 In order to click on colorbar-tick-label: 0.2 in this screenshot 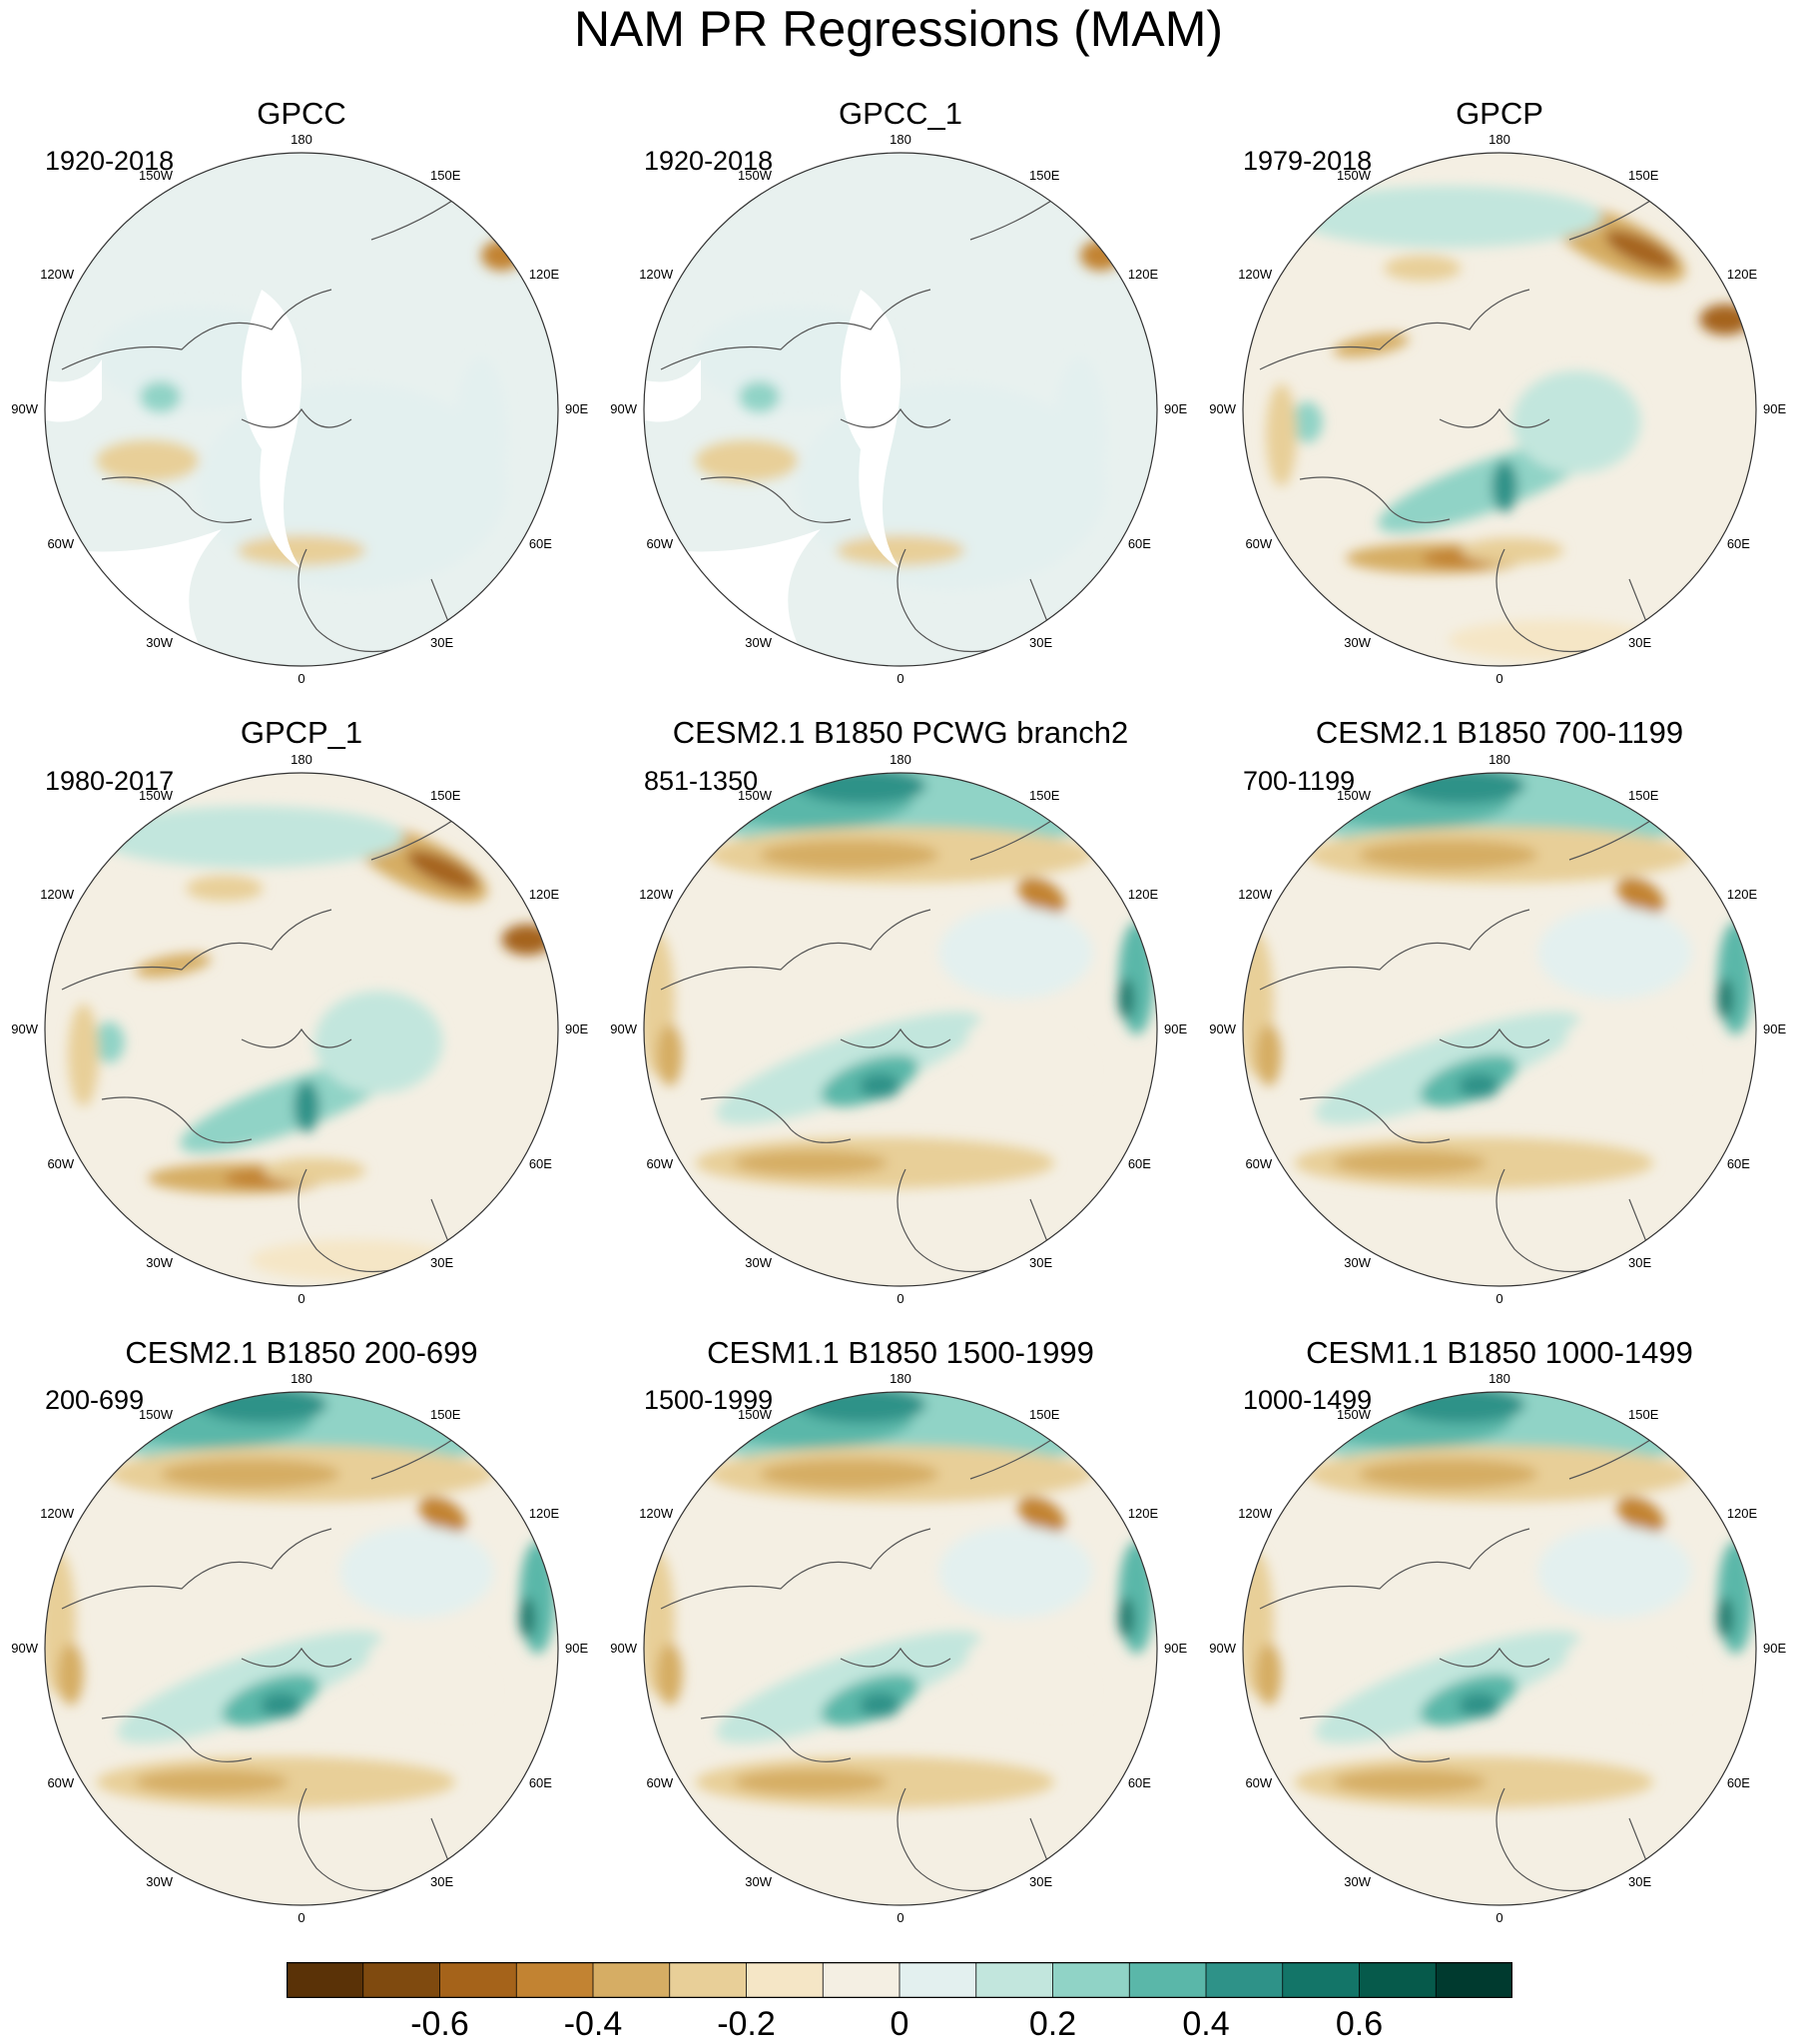, I will do `click(1052, 2024)`.